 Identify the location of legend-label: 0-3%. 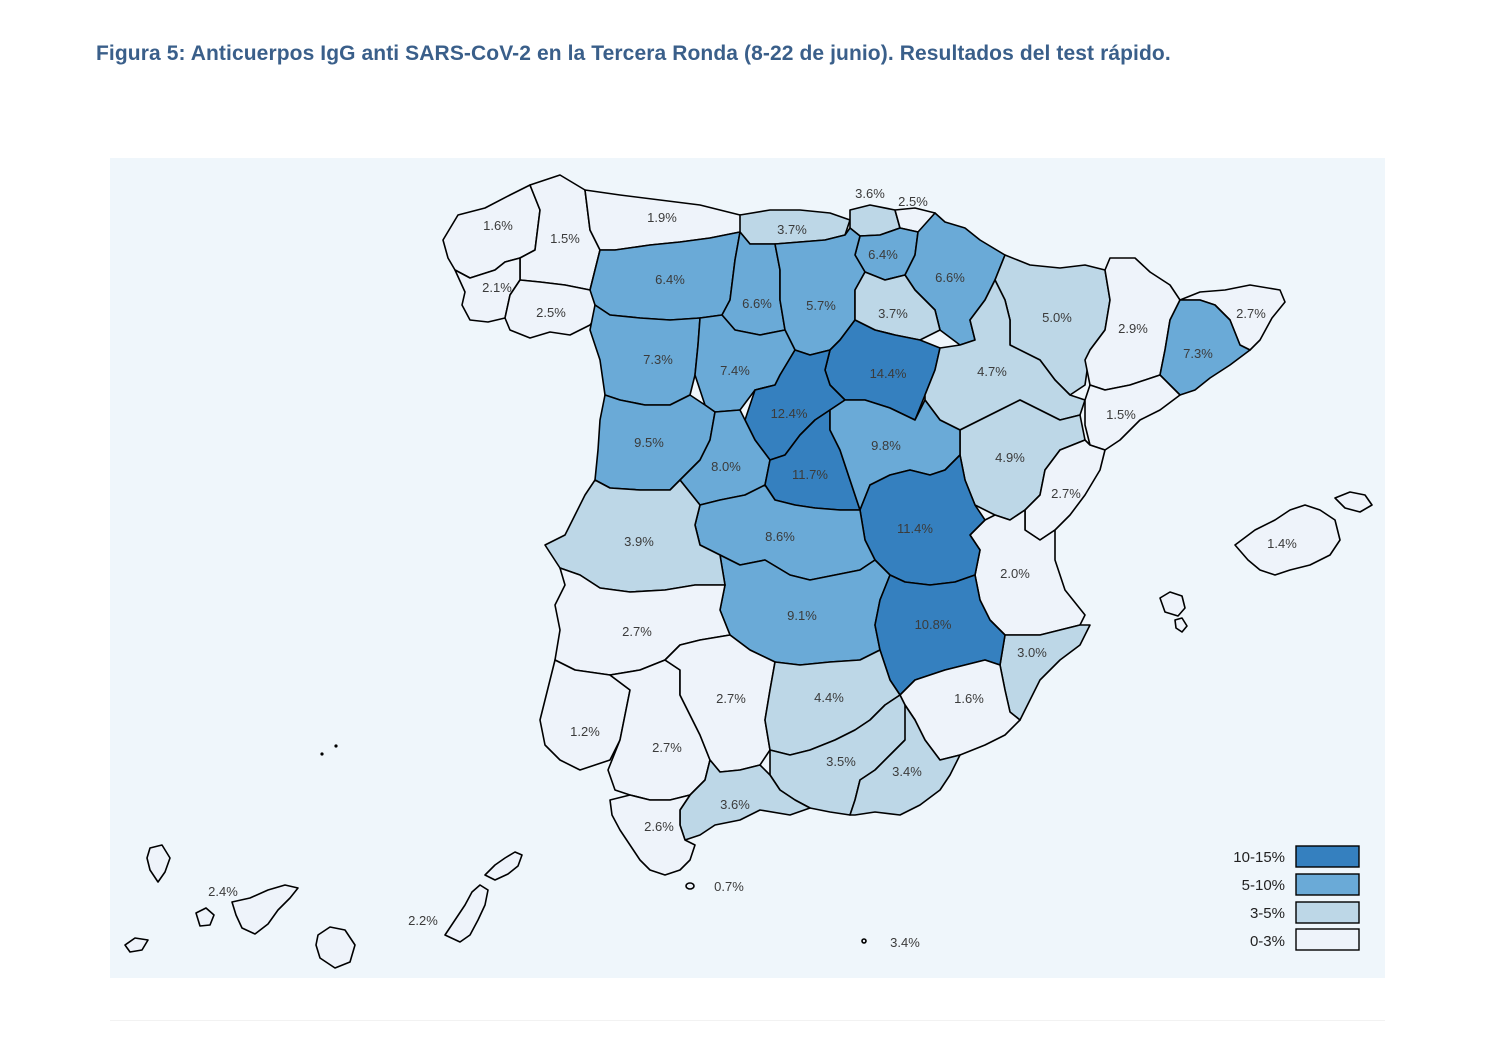
(1267, 941).